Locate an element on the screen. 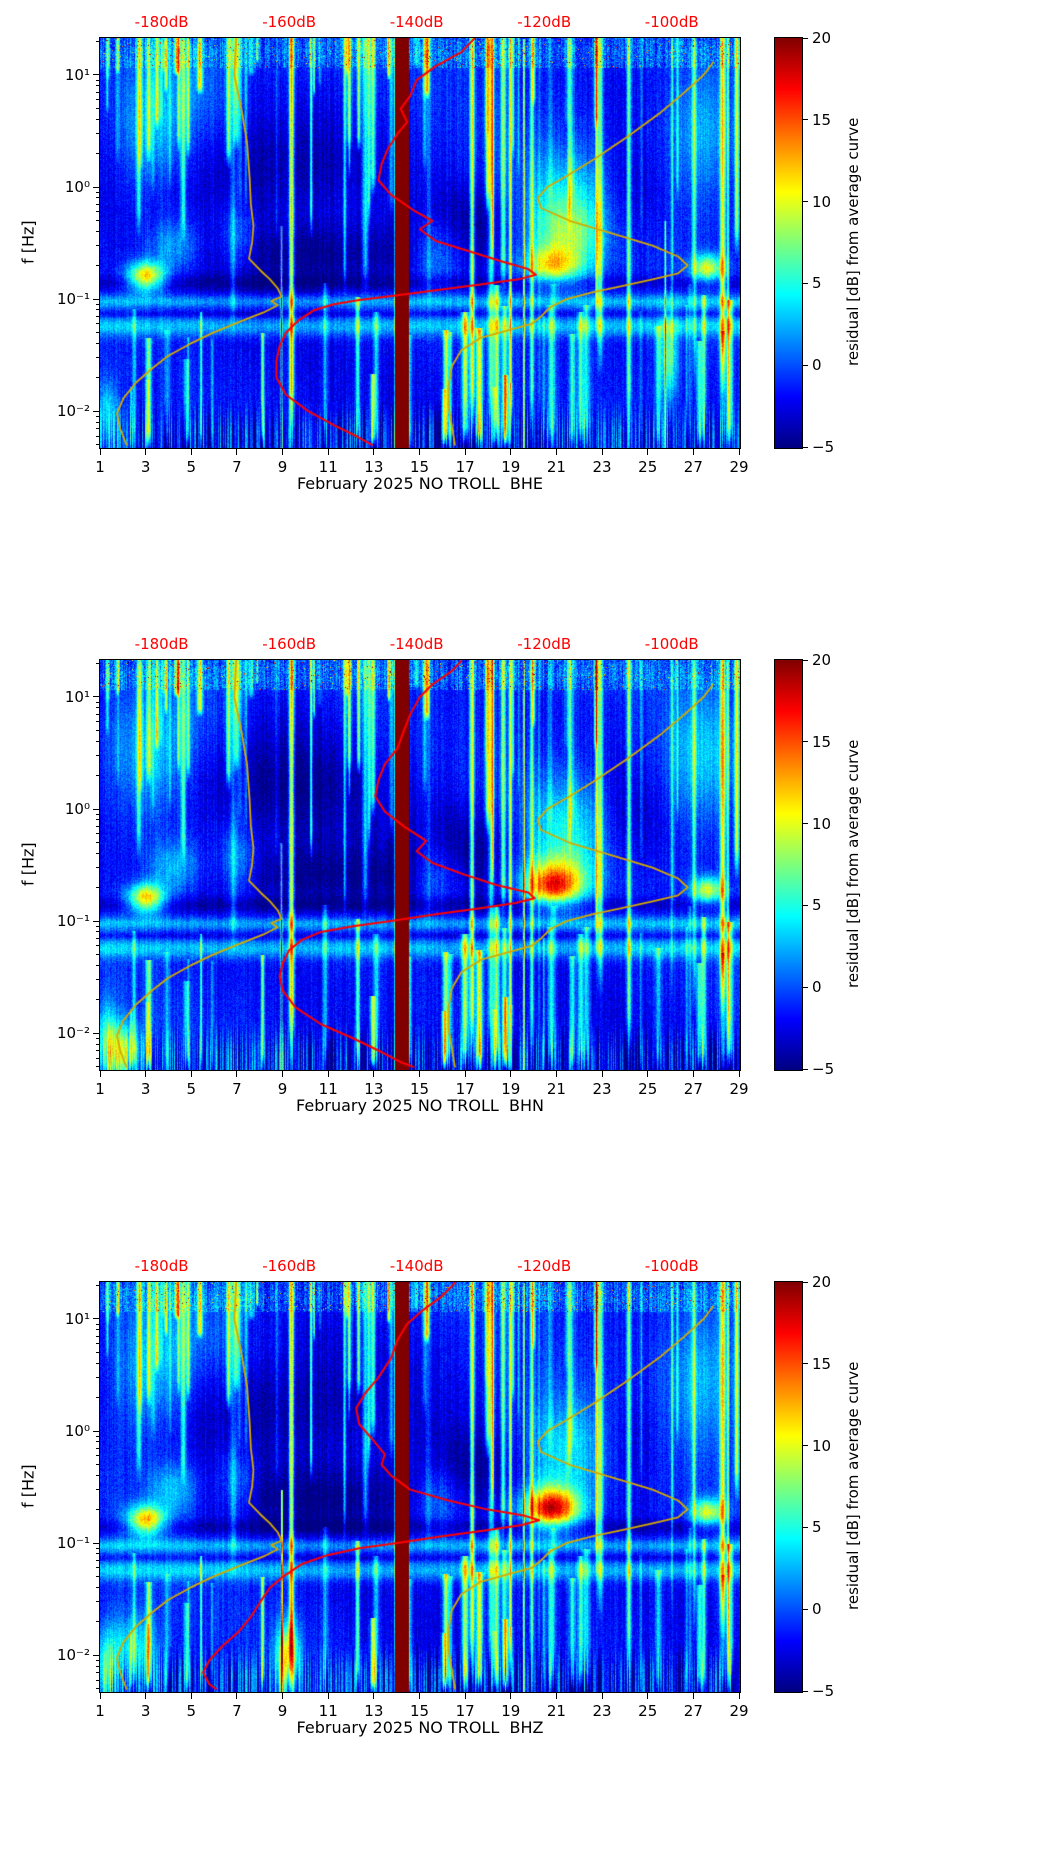 The image size is (1052, 1866). top-axis-db-label: -140dB is located at coordinates (416, 22).